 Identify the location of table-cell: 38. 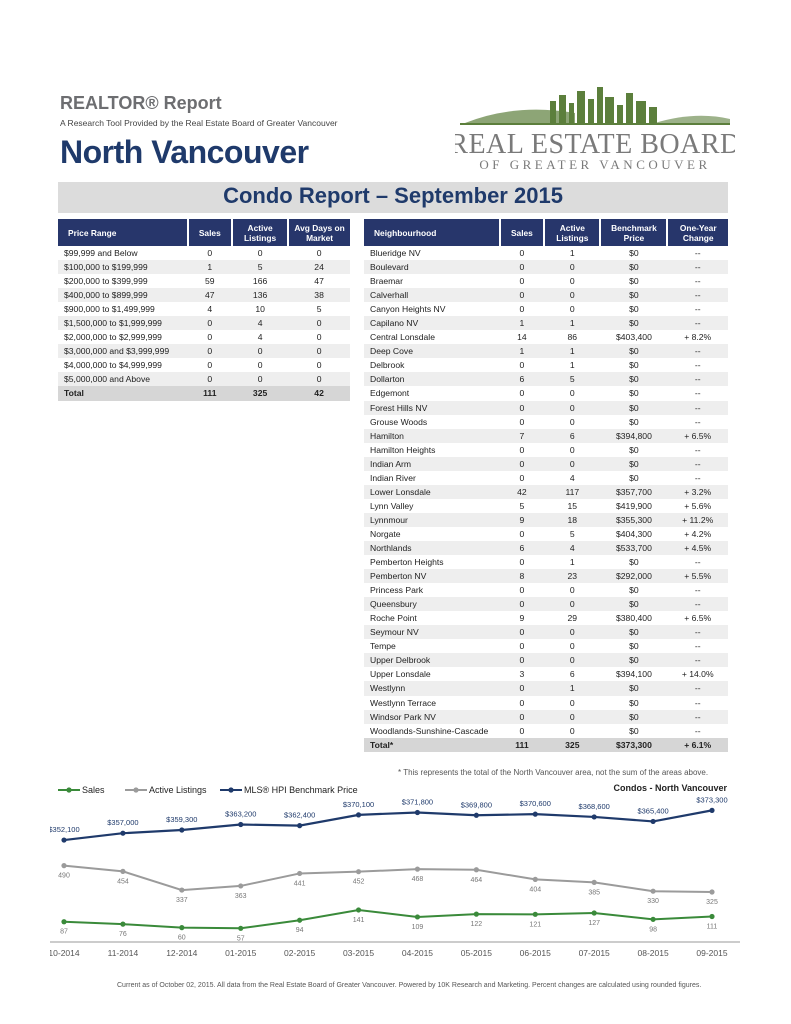
(319, 295).